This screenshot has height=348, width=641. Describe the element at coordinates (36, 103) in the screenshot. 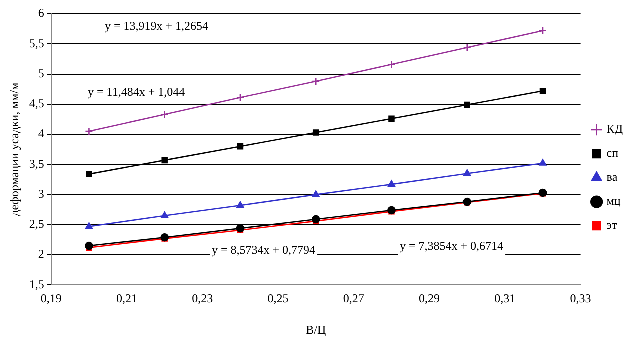

I see `y-tick-label: 4,5` at that location.